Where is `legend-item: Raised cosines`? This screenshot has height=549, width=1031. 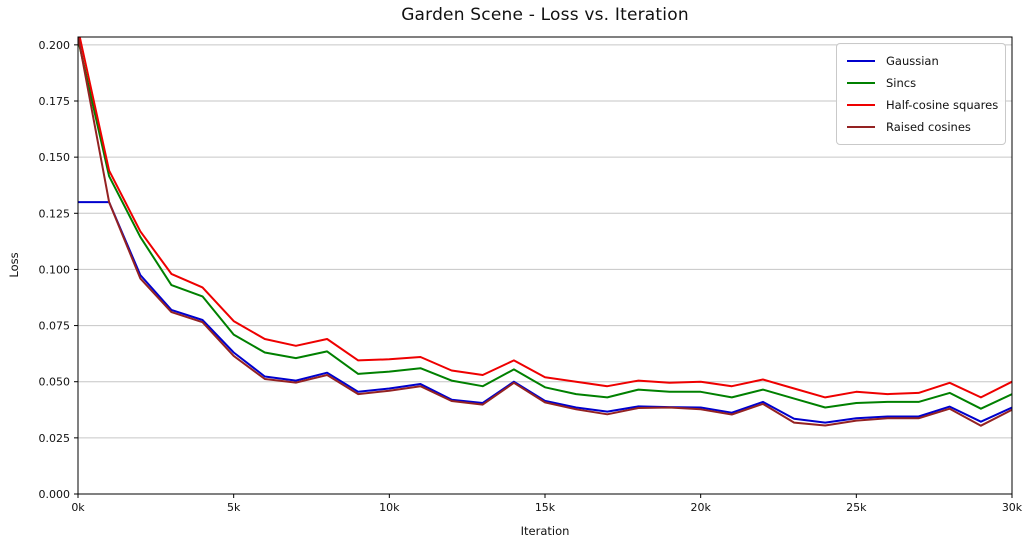
legend-item: Raised cosines is located at coordinates (922, 127).